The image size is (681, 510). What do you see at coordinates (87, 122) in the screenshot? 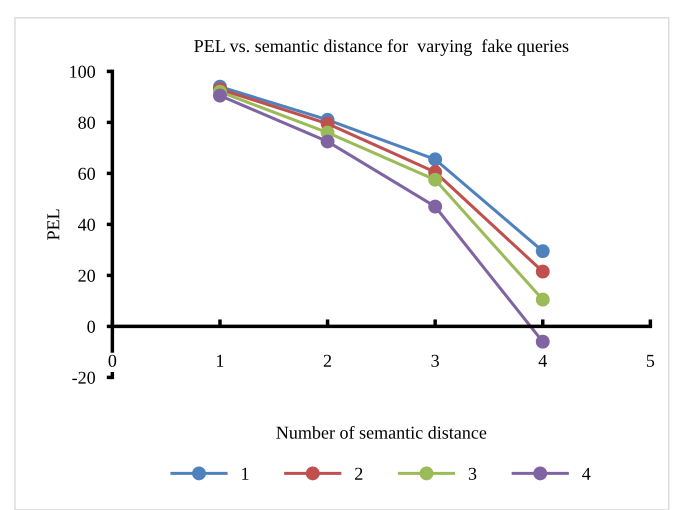
I see `y-tick-label: 80` at bounding box center [87, 122].